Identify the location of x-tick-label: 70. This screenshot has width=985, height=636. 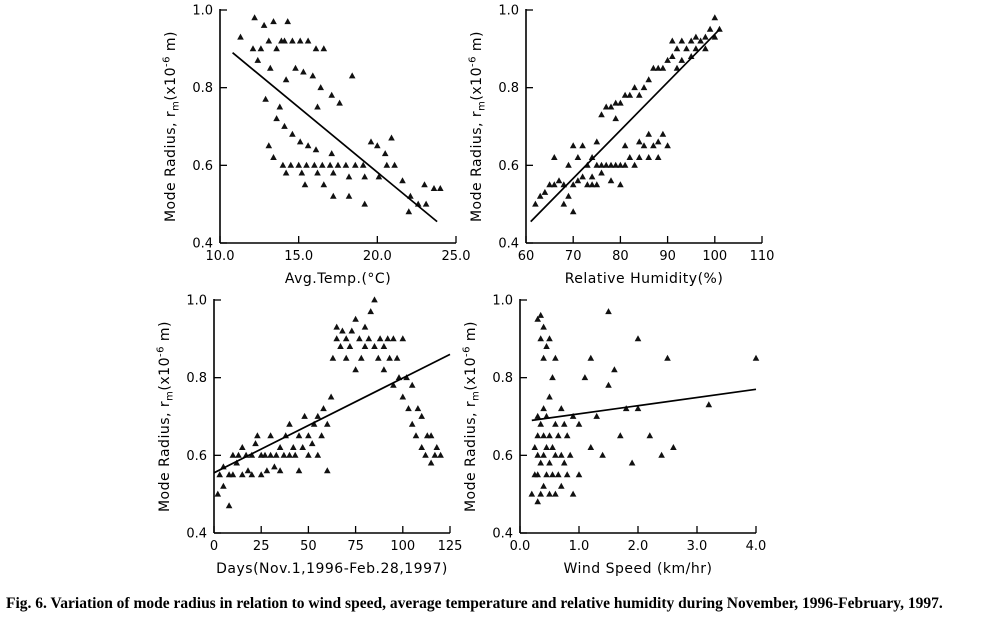
(573, 256).